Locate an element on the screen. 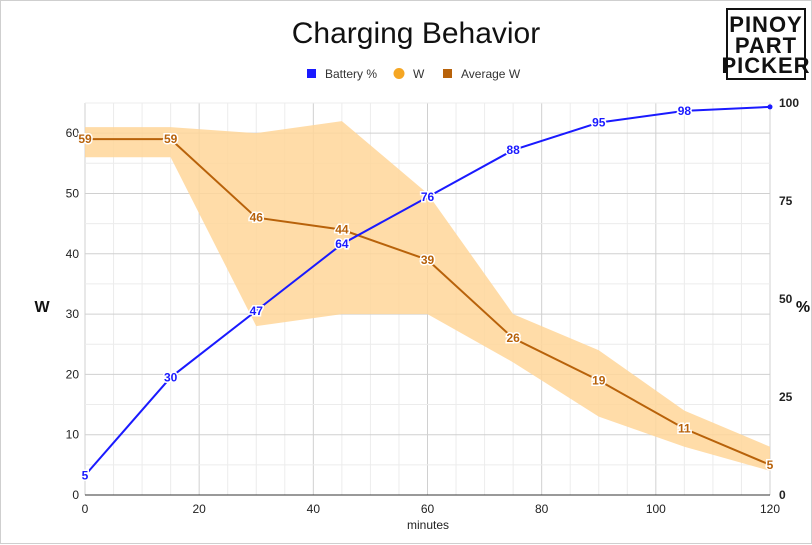 Image resolution: width=812 pixels, height=545 pixels. y-left-tick-label: 20 is located at coordinates (73, 374).